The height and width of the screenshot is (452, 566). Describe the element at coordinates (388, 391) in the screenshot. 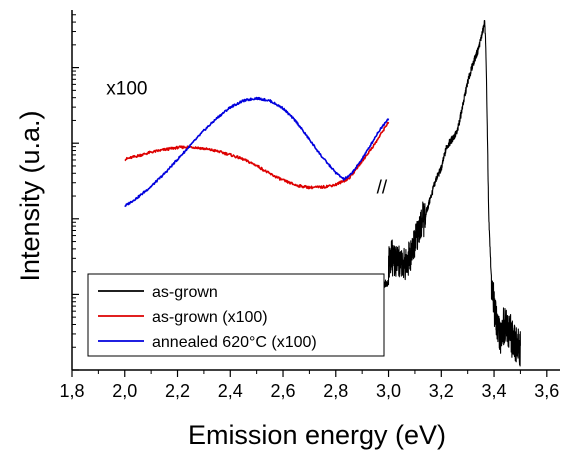

I see `x-tick-label: 3,0` at that location.